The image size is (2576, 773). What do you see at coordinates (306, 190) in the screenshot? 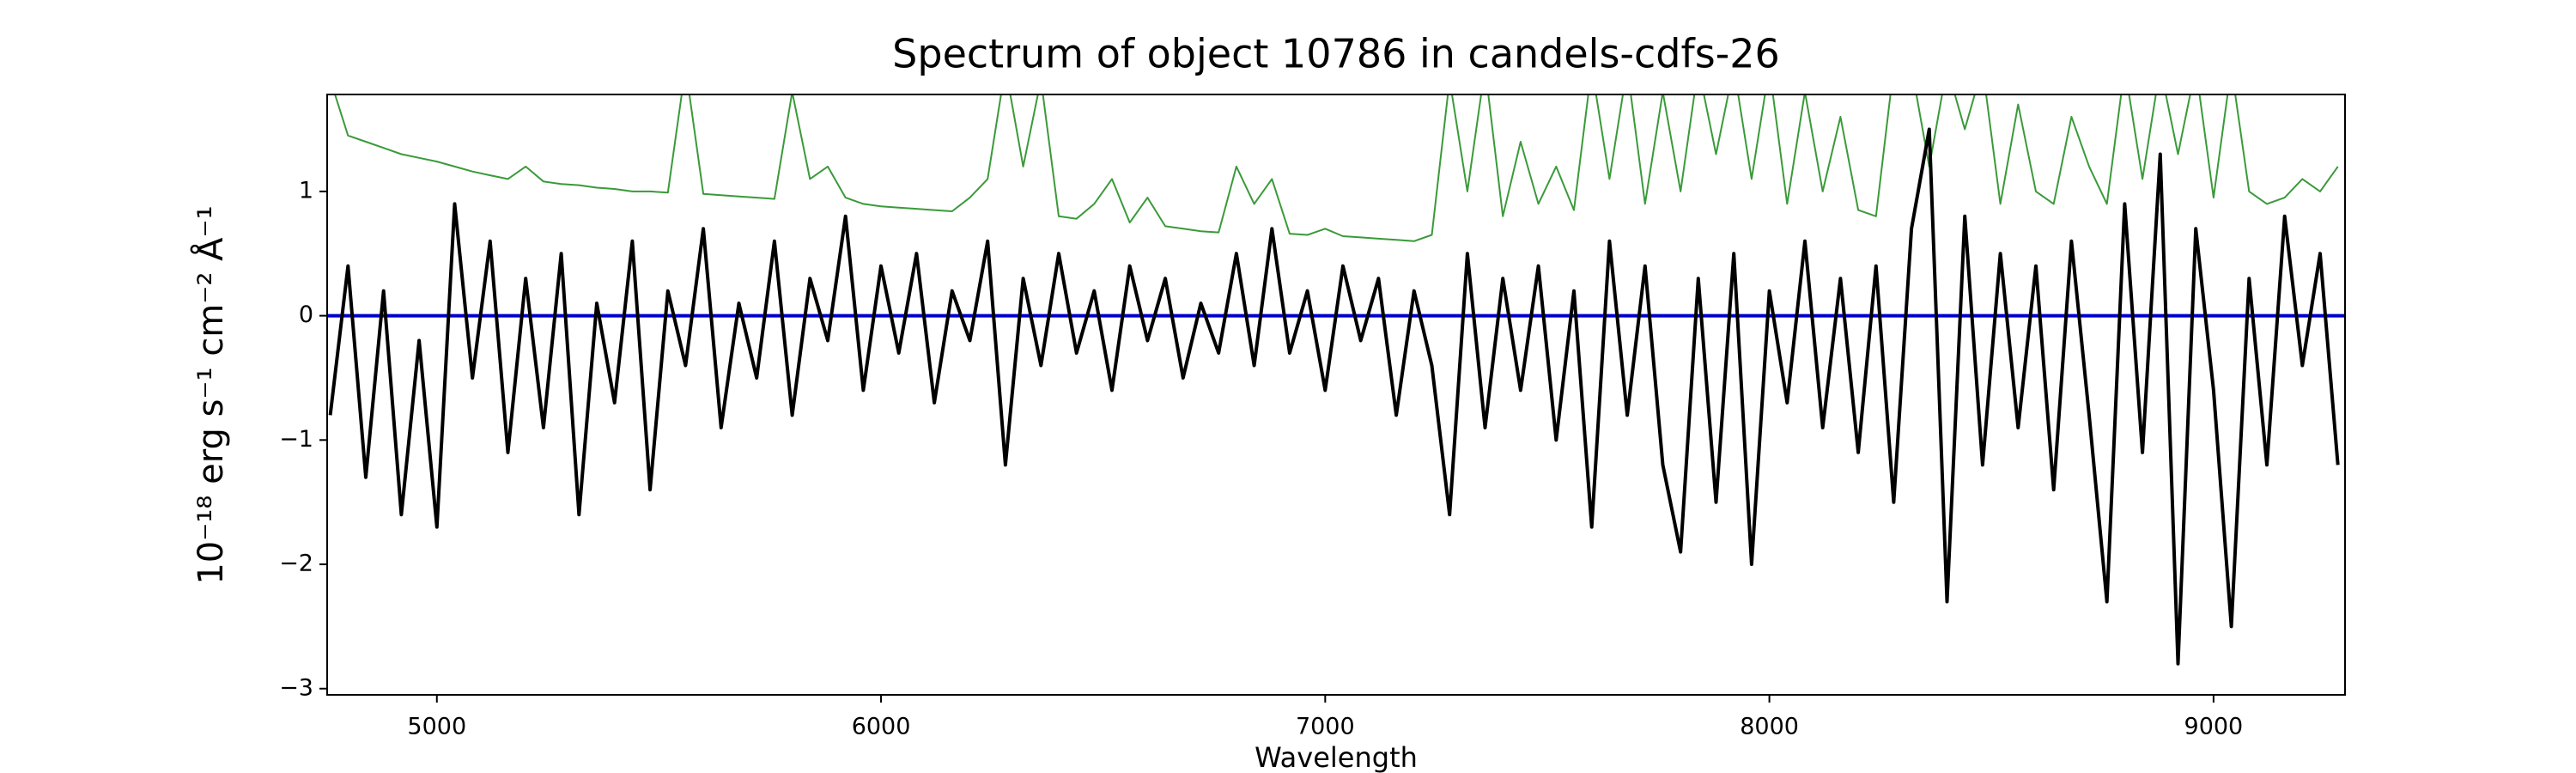
I see `y-tick-label: 1` at bounding box center [306, 190].